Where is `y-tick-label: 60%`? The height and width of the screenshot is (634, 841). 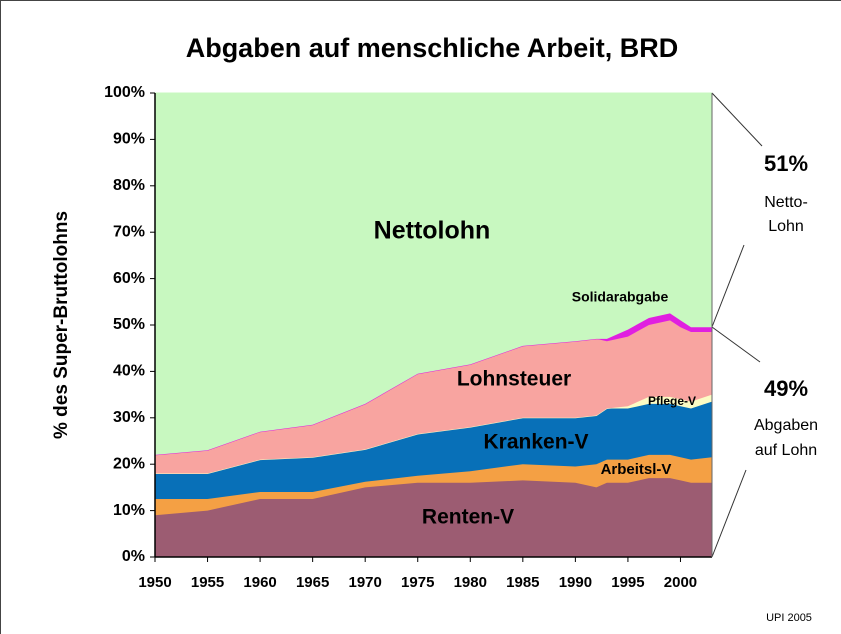
y-tick-label: 60% is located at coordinates (129, 278).